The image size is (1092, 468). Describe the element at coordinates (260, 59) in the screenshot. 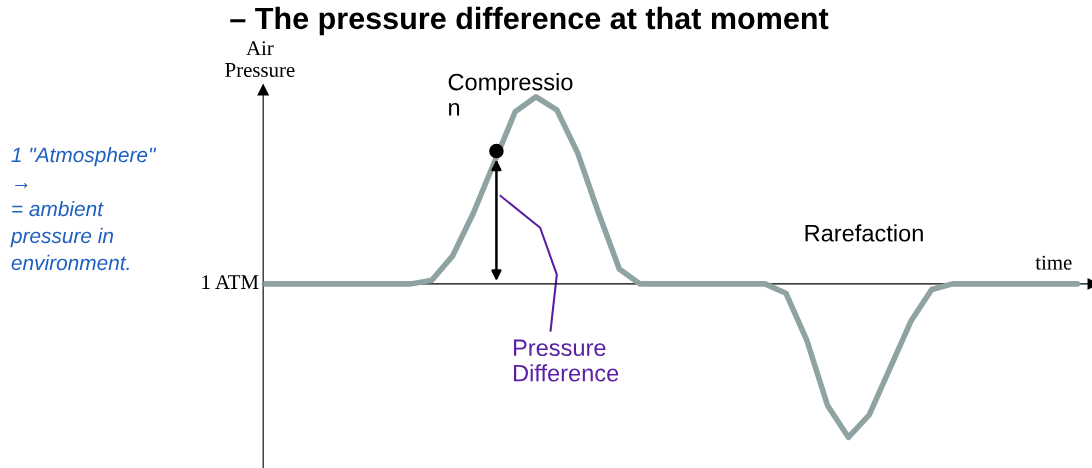

I see `y-axis-title: Air Pressure` at that location.